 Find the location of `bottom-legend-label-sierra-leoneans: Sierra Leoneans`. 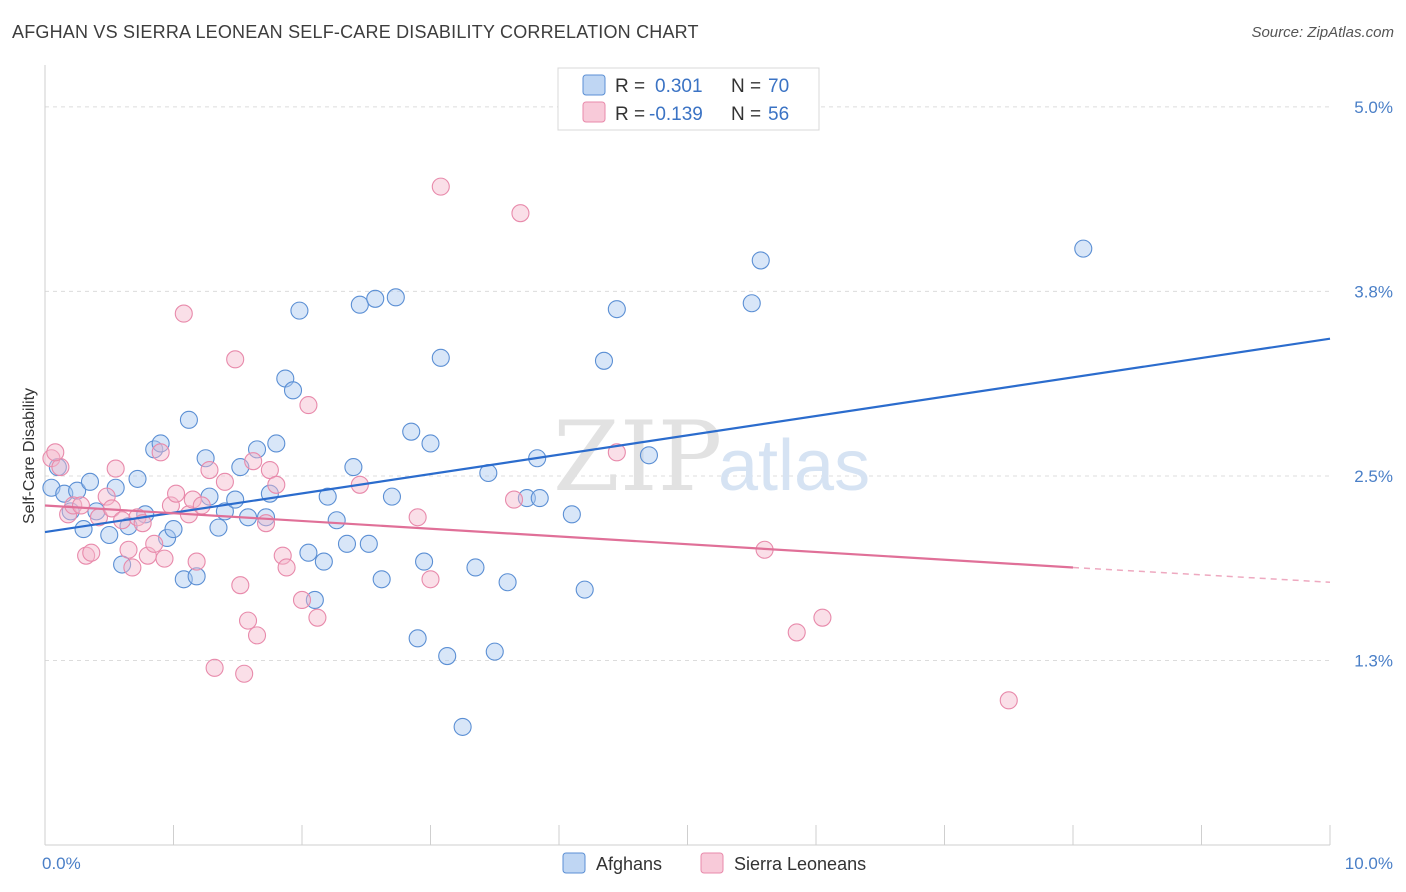

bottom-legend-label-sierra-leoneans: Sierra Leoneans is located at coordinates (800, 864).